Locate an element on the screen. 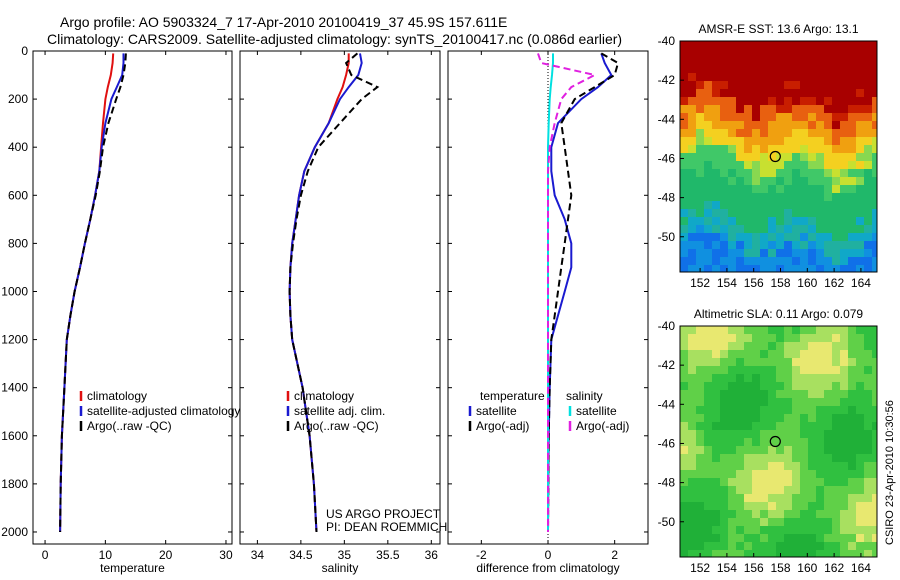  sst-map-xtick-label: 152 is located at coordinates (700, 283).